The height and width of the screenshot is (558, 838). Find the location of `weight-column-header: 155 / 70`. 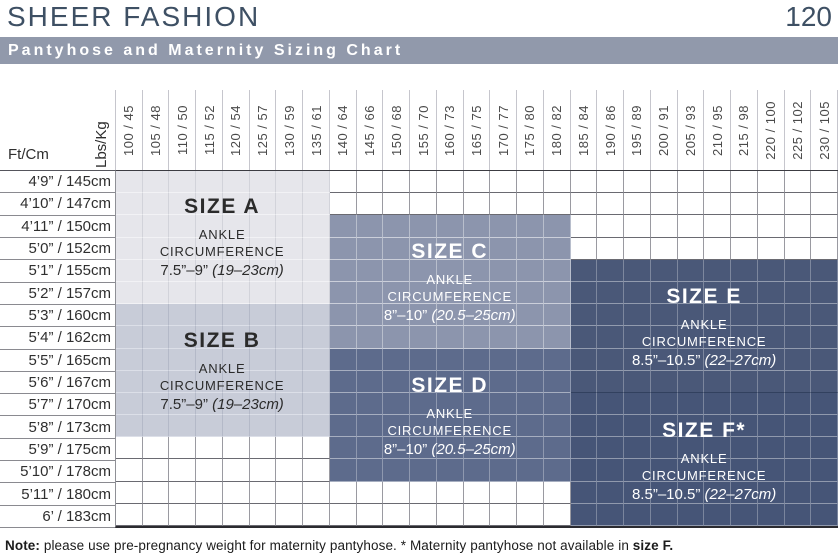

weight-column-header: 155 / 70 is located at coordinates (423, 130).